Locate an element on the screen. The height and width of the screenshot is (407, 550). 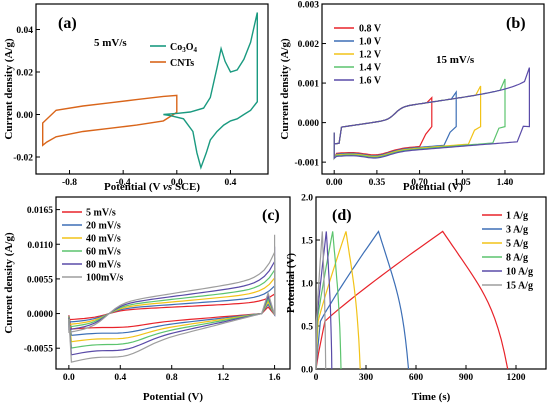
x-tick-label: 300 is located at coordinates (366, 378).